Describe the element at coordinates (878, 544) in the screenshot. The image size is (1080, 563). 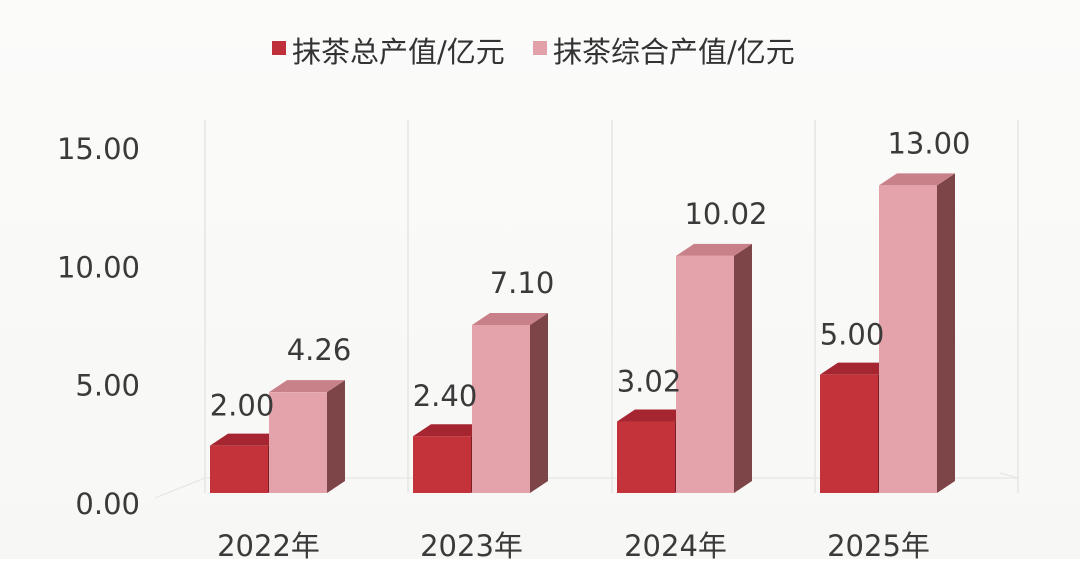
I see `x-tick-label: 2025年` at that location.